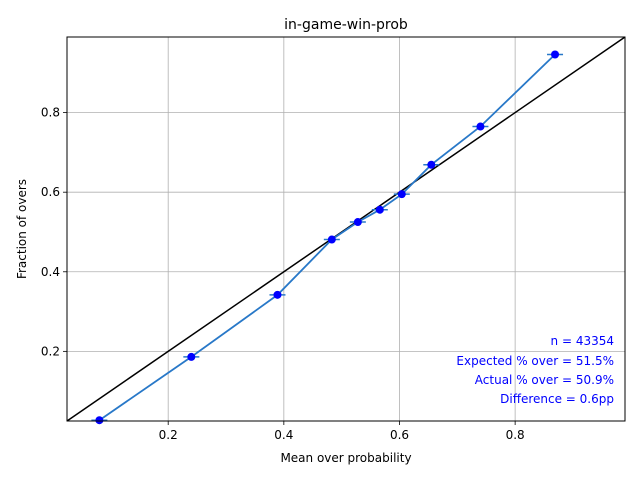  I want to click on x-tick-label: 0.8, so click(515, 435).